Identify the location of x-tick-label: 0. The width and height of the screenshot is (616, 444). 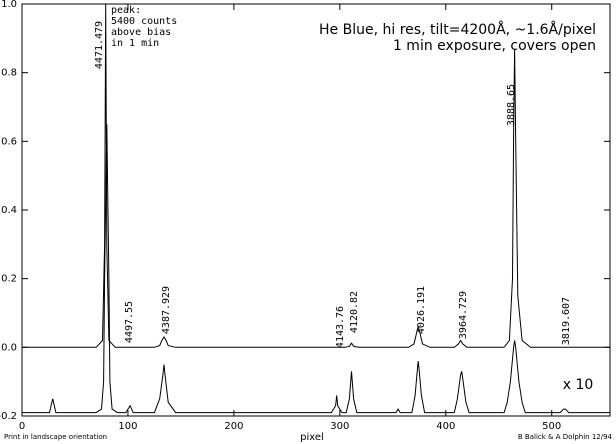
(22, 426).